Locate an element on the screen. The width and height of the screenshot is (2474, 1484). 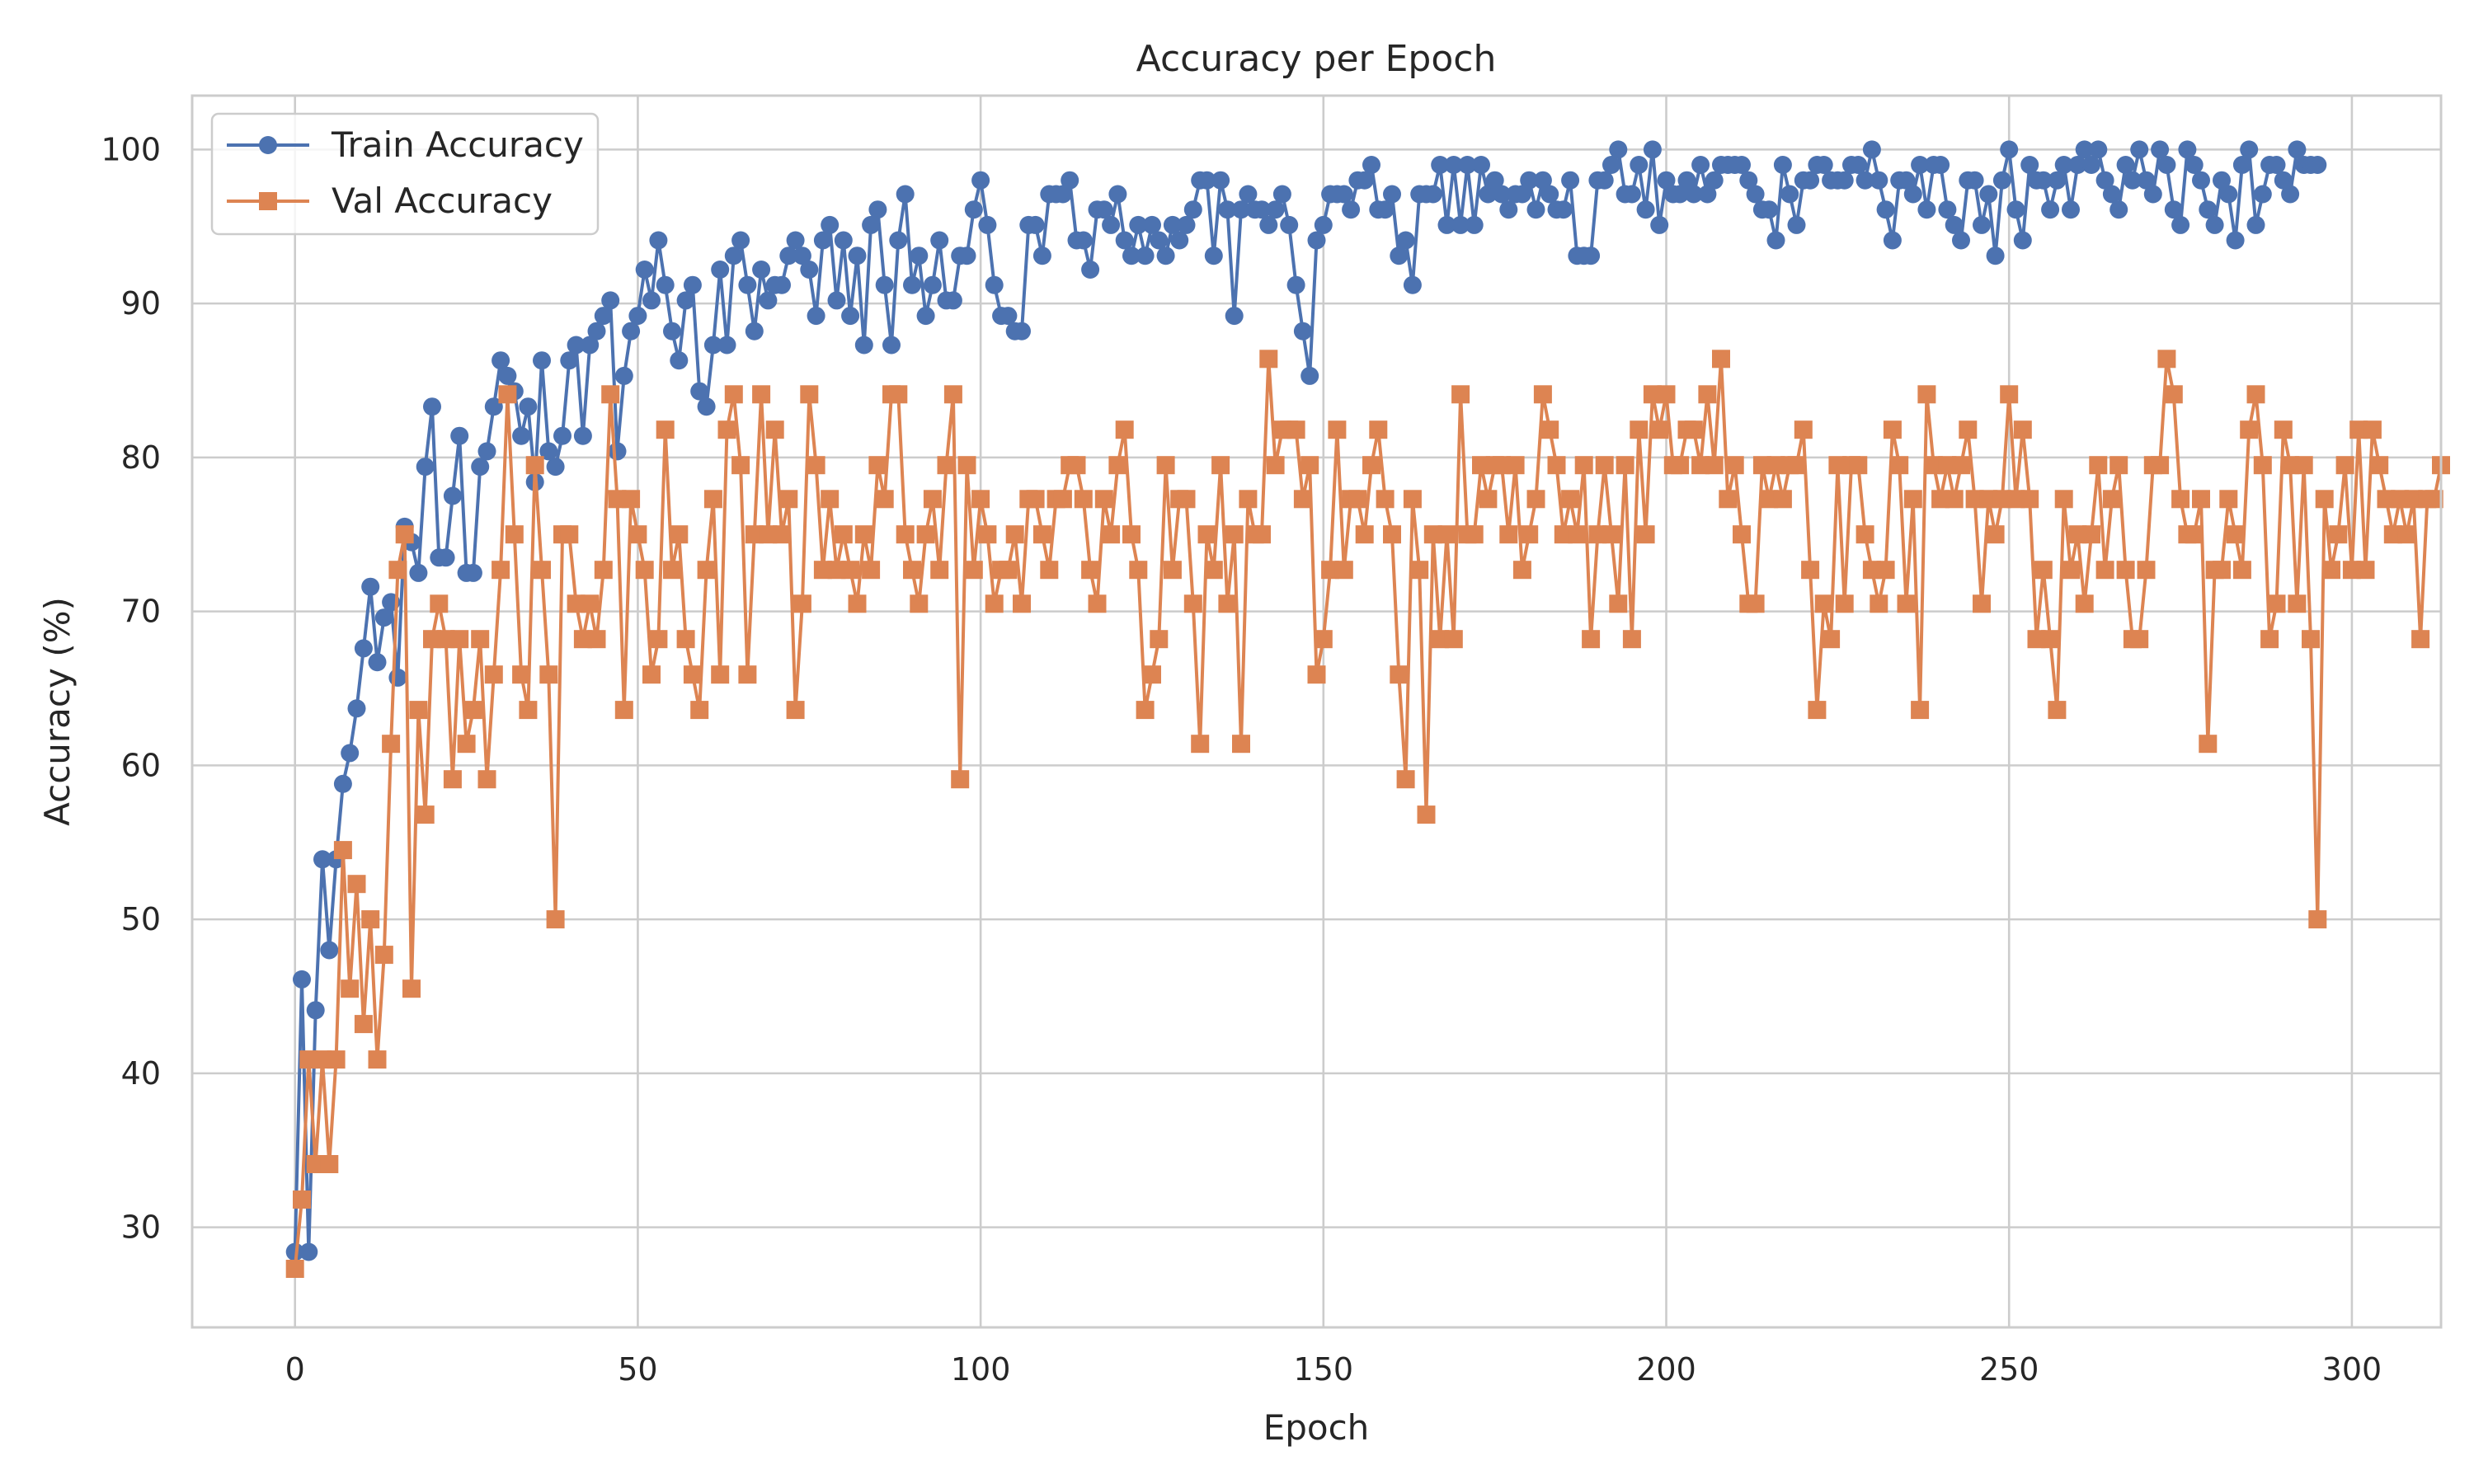
y-tick-label: 50 is located at coordinates (141, 919).